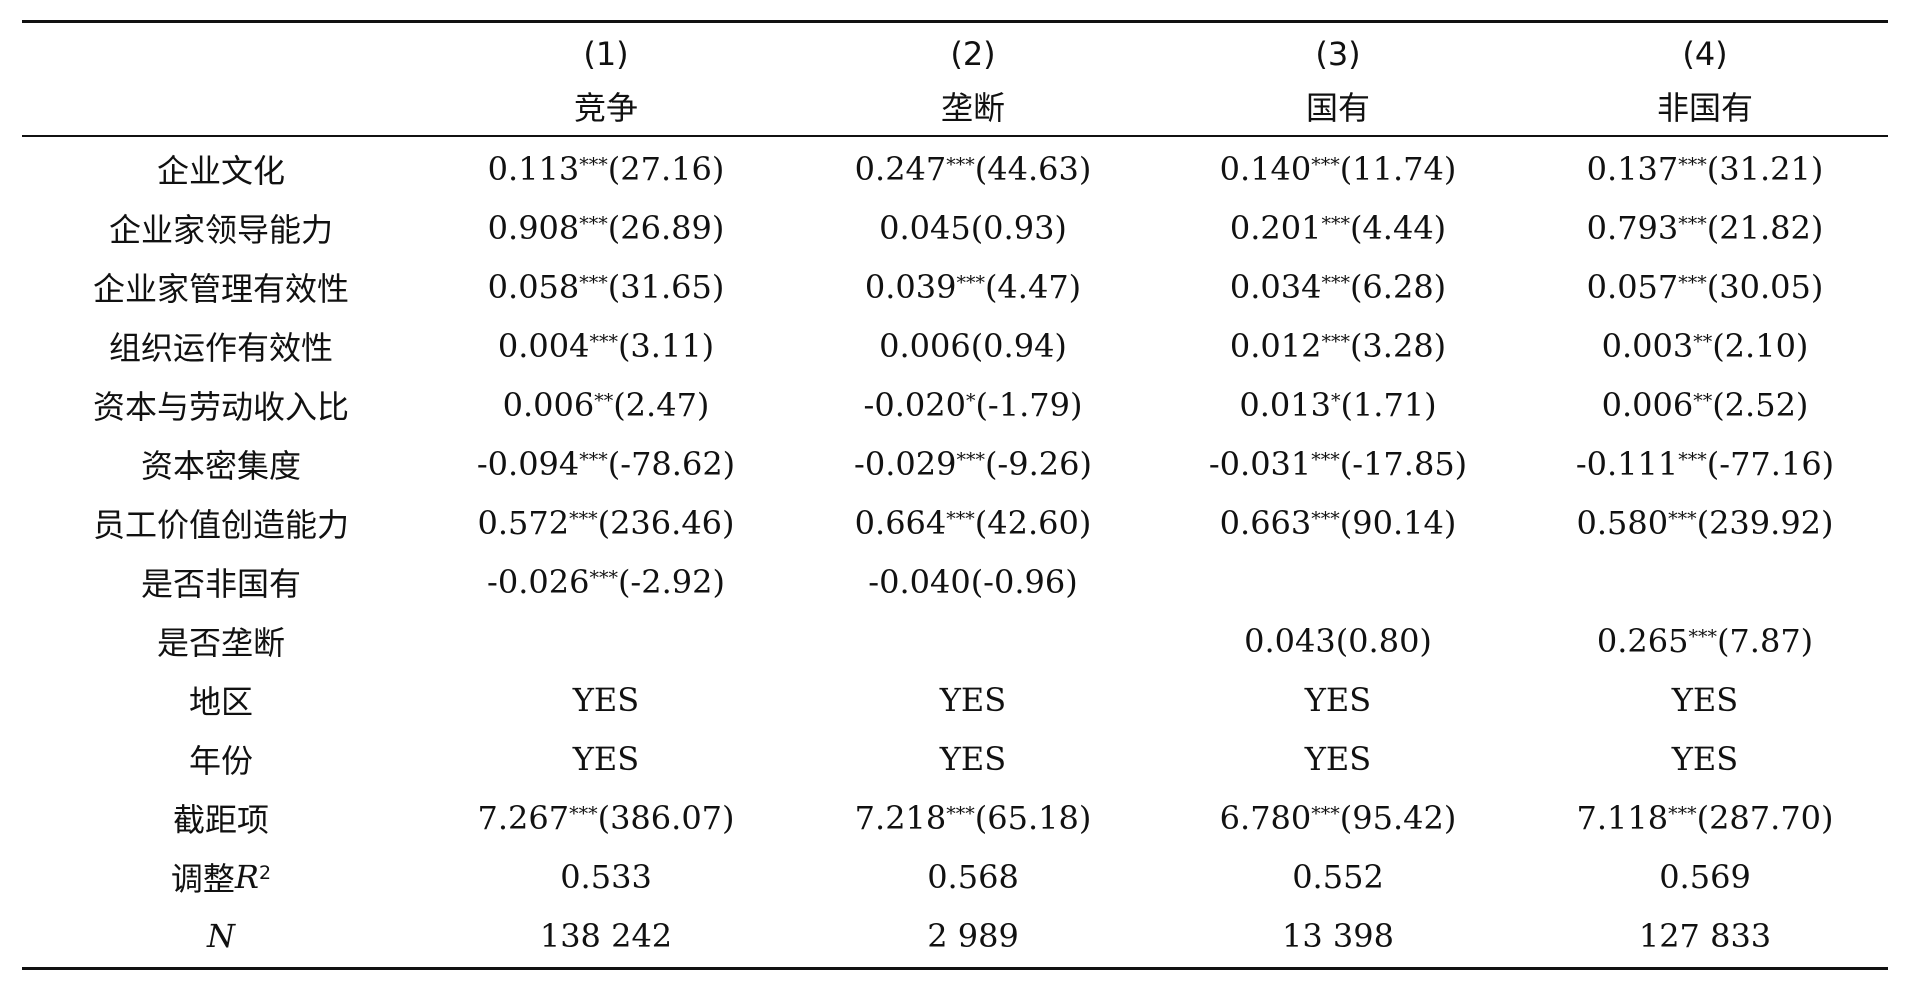 The height and width of the screenshot is (995, 1907). What do you see at coordinates (671, 581) in the screenshot?
I see `t-statistic: (-2.92)` at bounding box center [671, 581].